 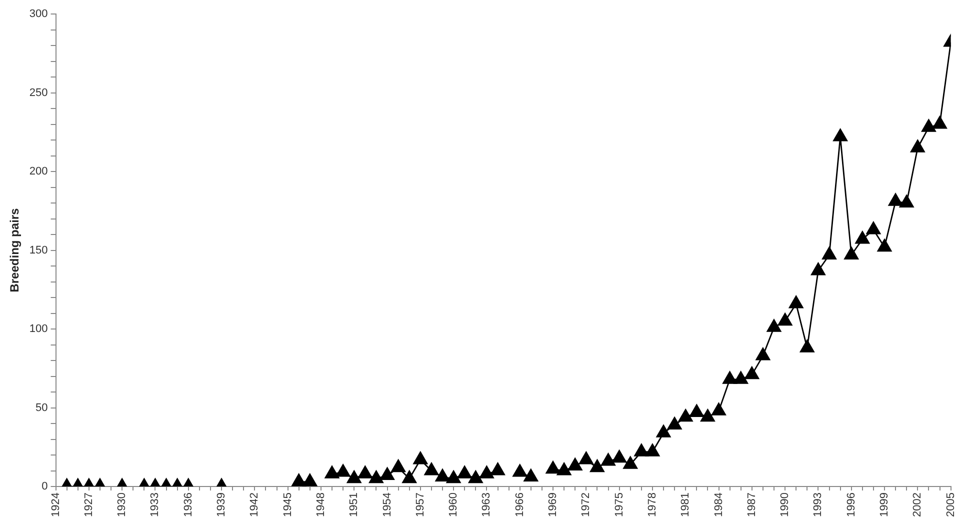 What do you see at coordinates (222, 505) in the screenshot?
I see `x-tick-label: 1939` at bounding box center [222, 505].